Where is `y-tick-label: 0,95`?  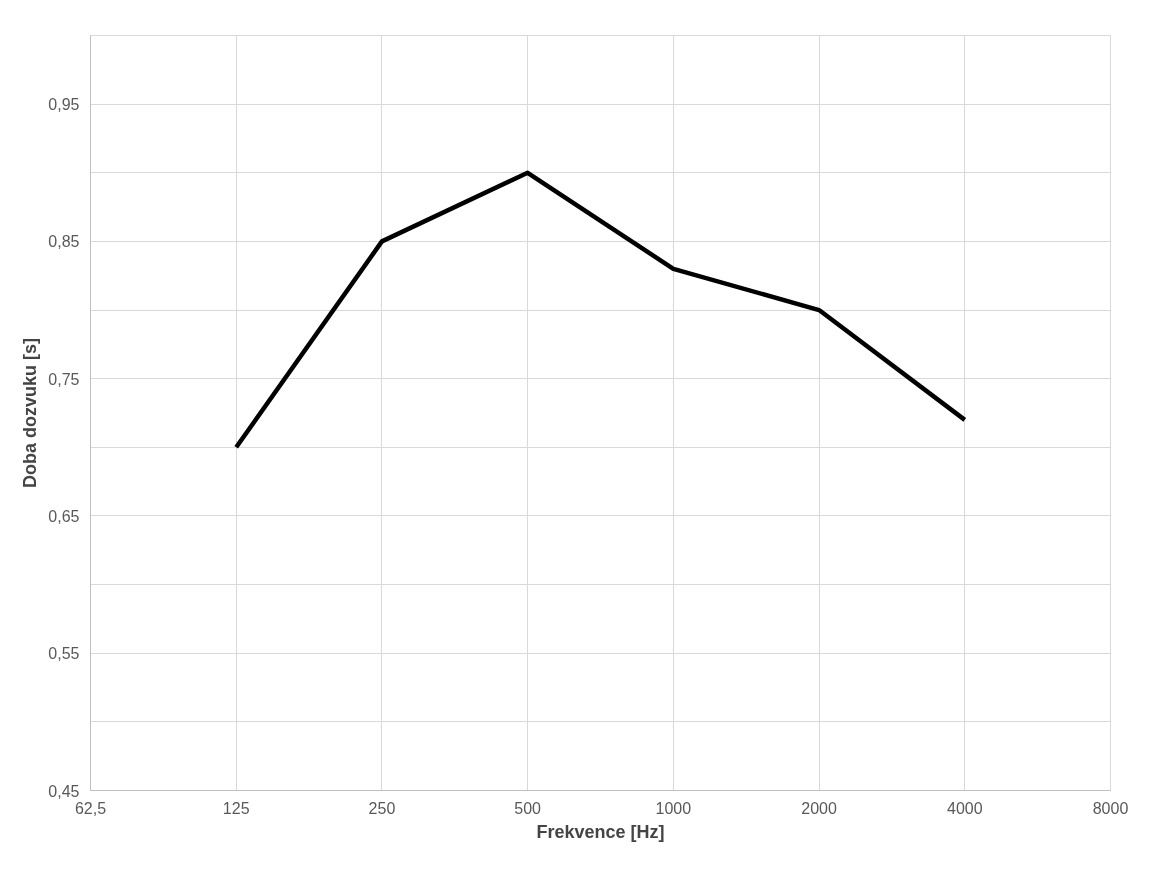
y-tick-label: 0,95 is located at coordinates (64, 105).